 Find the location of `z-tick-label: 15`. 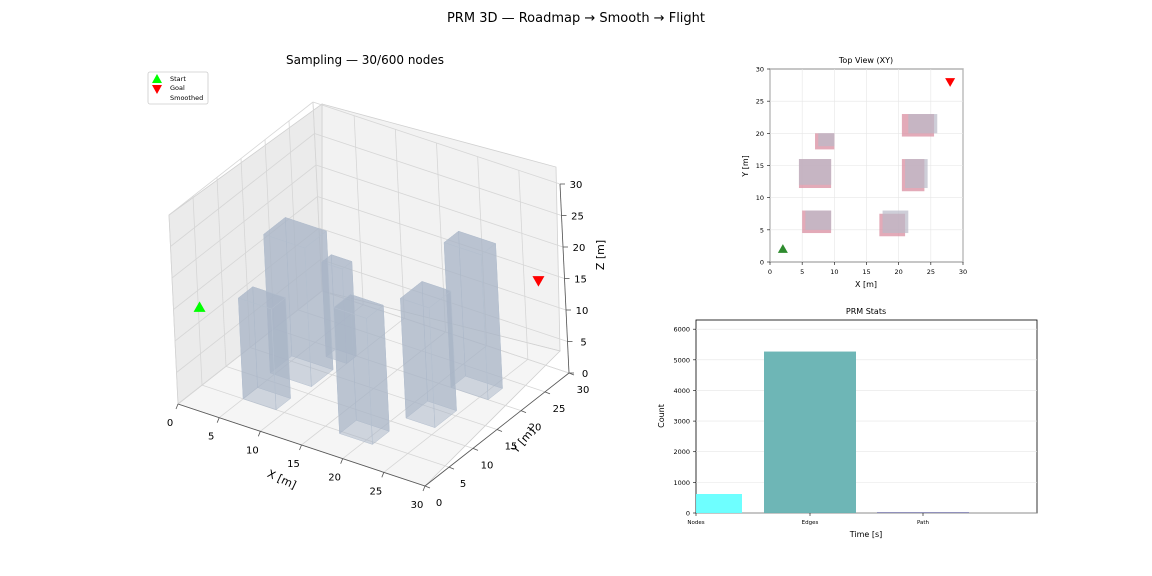

z-tick-label: 15 is located at coordinates (580, 280).